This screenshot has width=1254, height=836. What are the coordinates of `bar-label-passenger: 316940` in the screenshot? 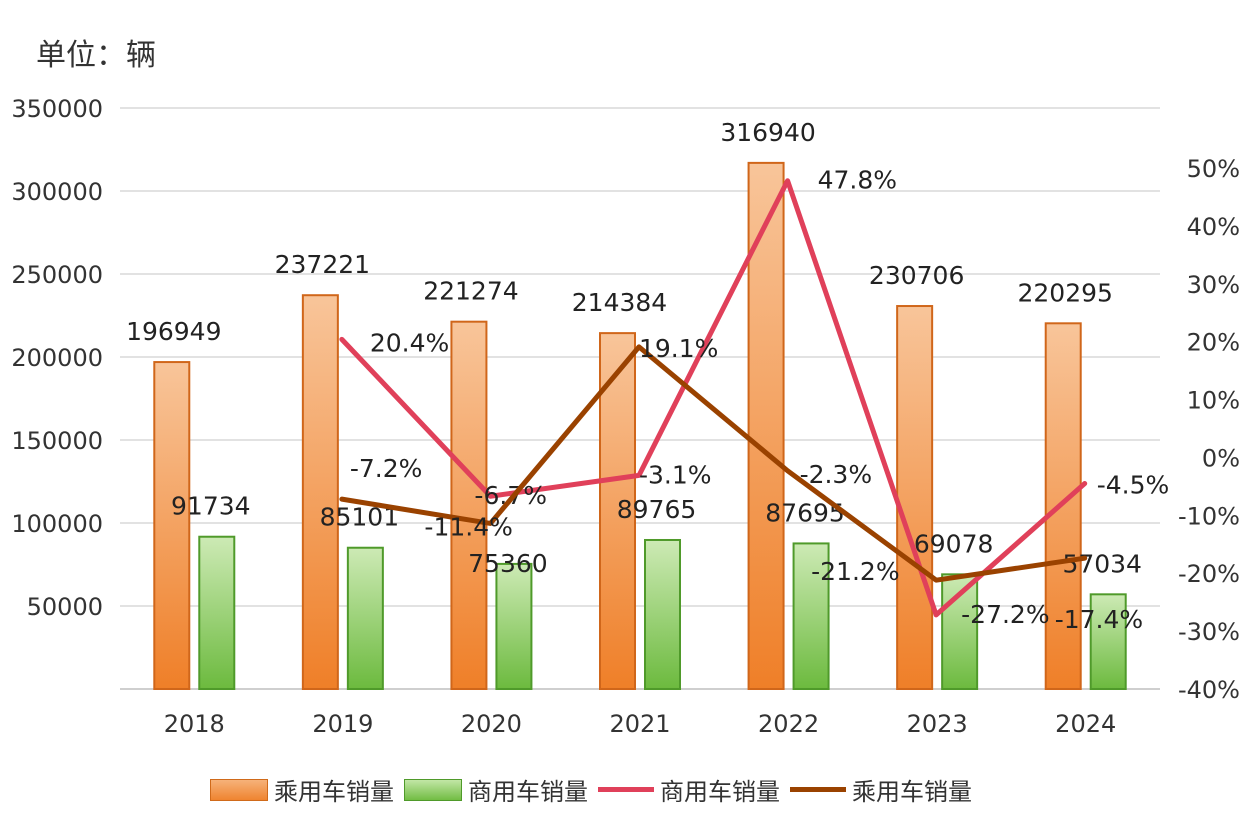 It's located at (767, 132).